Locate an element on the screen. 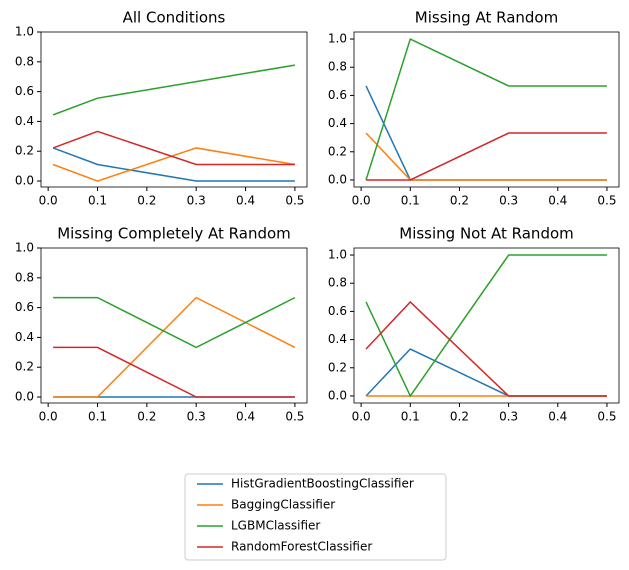 The image size is (629, 570). subplot-title: Missing Completely At Random is located at coordinates (174, 234).